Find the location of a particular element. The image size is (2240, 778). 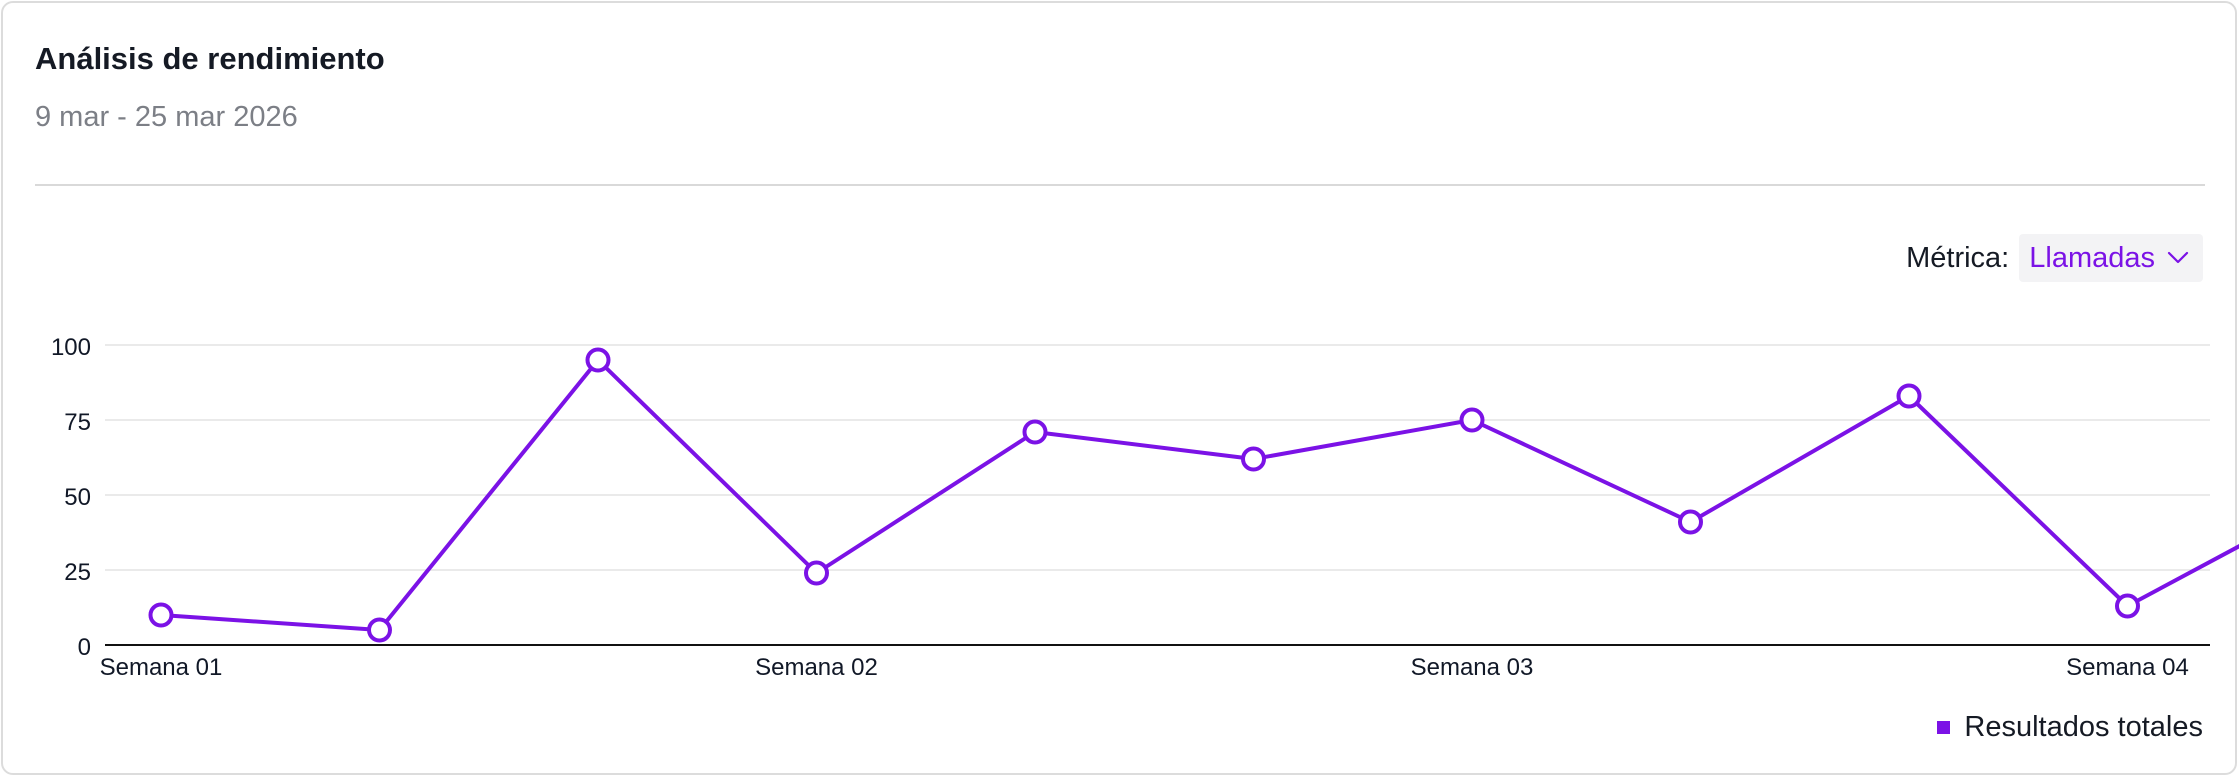

x-tick-label: Semana 02 is located at coordinates (816, 667).